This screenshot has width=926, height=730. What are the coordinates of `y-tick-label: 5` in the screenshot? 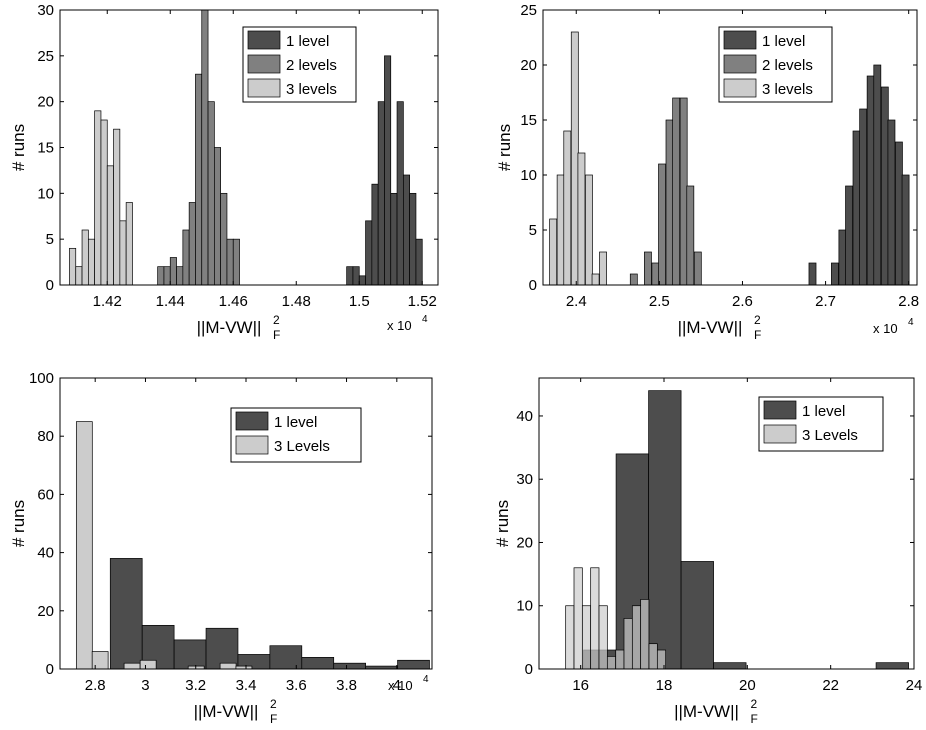 It's located at (50, 239).